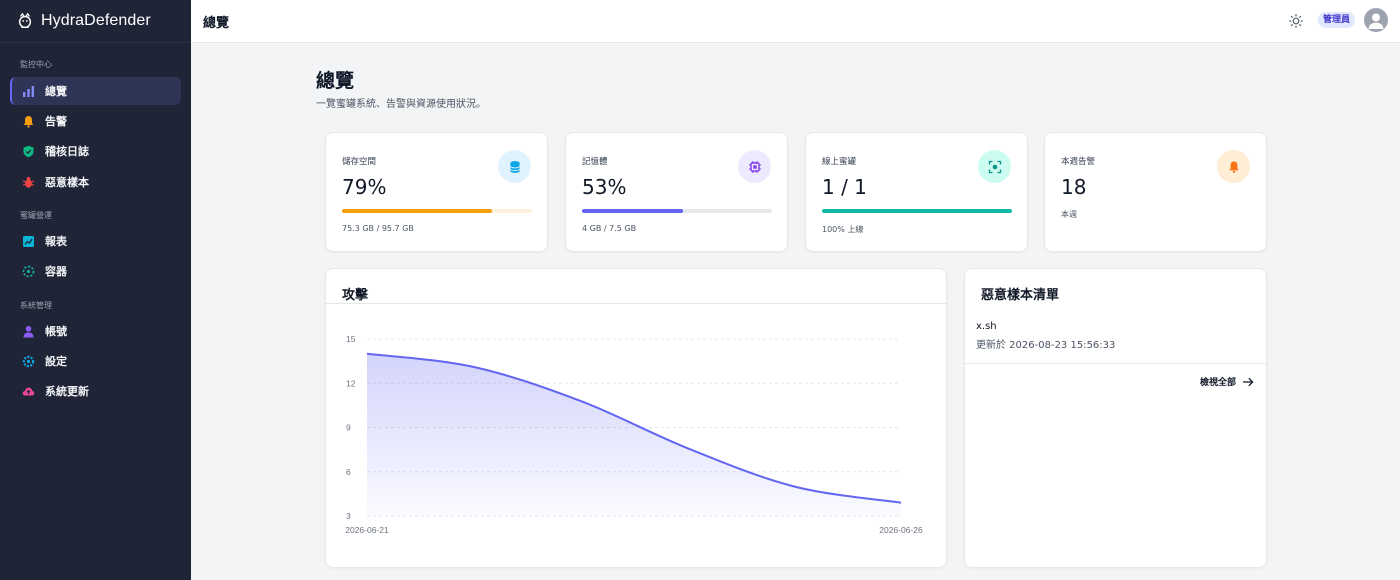 Image resolution: width=1400 pixels, height=580 pixels. Describe the element at coordinates (604, 187) in the screenshot. I see `stat-value: 53%` at that location.